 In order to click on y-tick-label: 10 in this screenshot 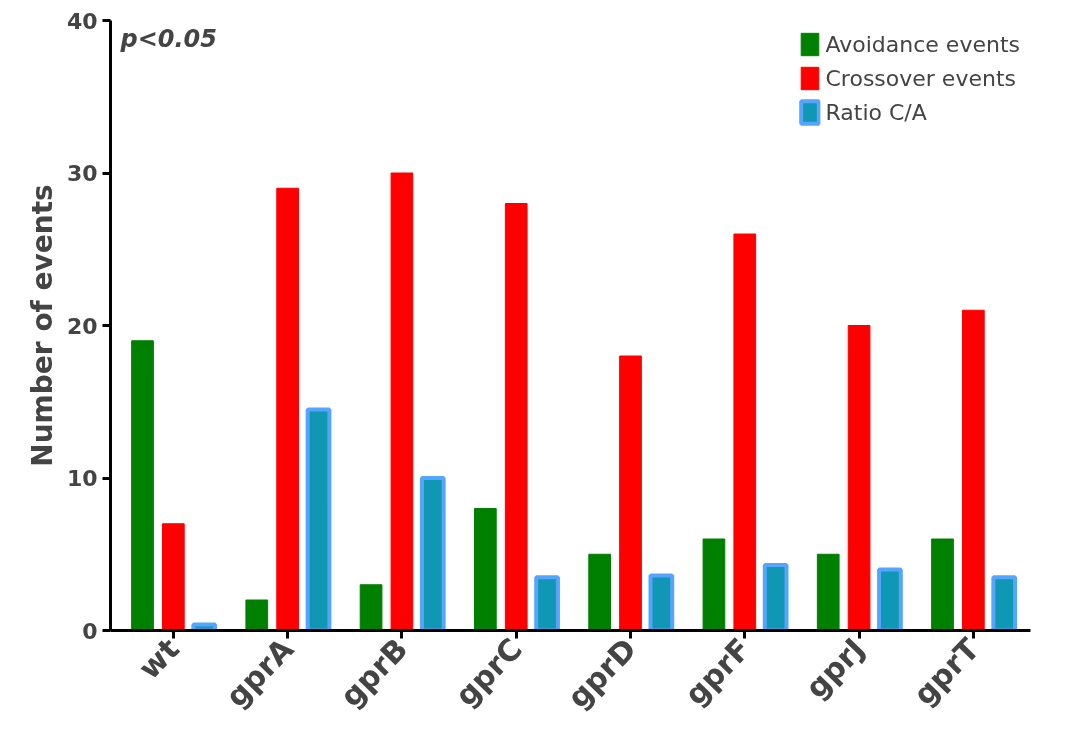, I will do `click(82, 478)`.